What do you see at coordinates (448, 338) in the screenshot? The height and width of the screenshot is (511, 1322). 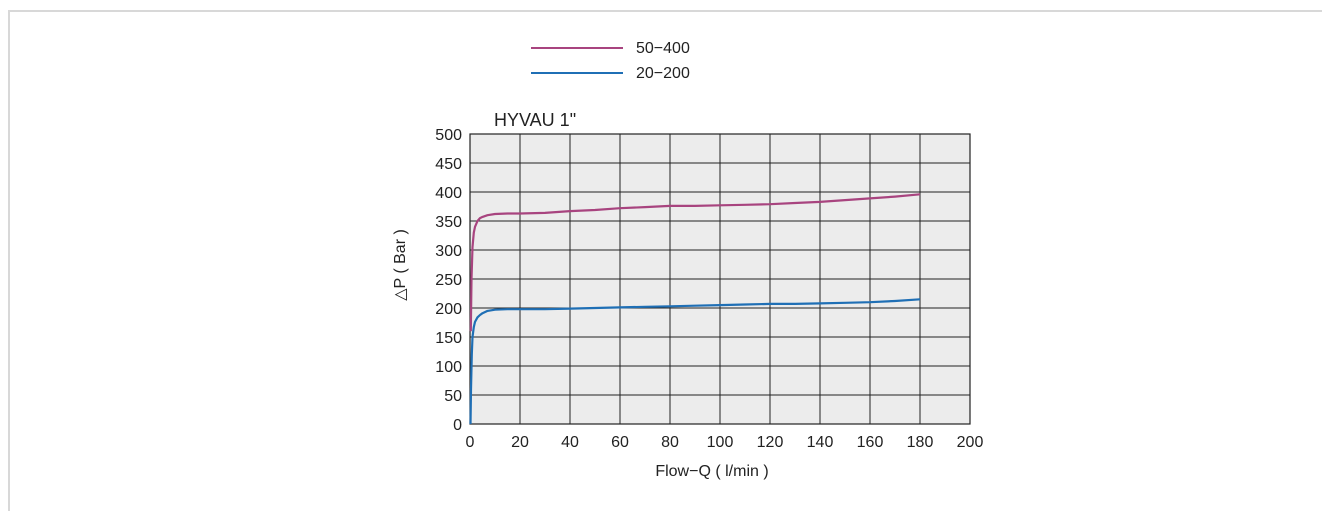 I see `y-tick-label: 150` at bounding box center [448, 338].